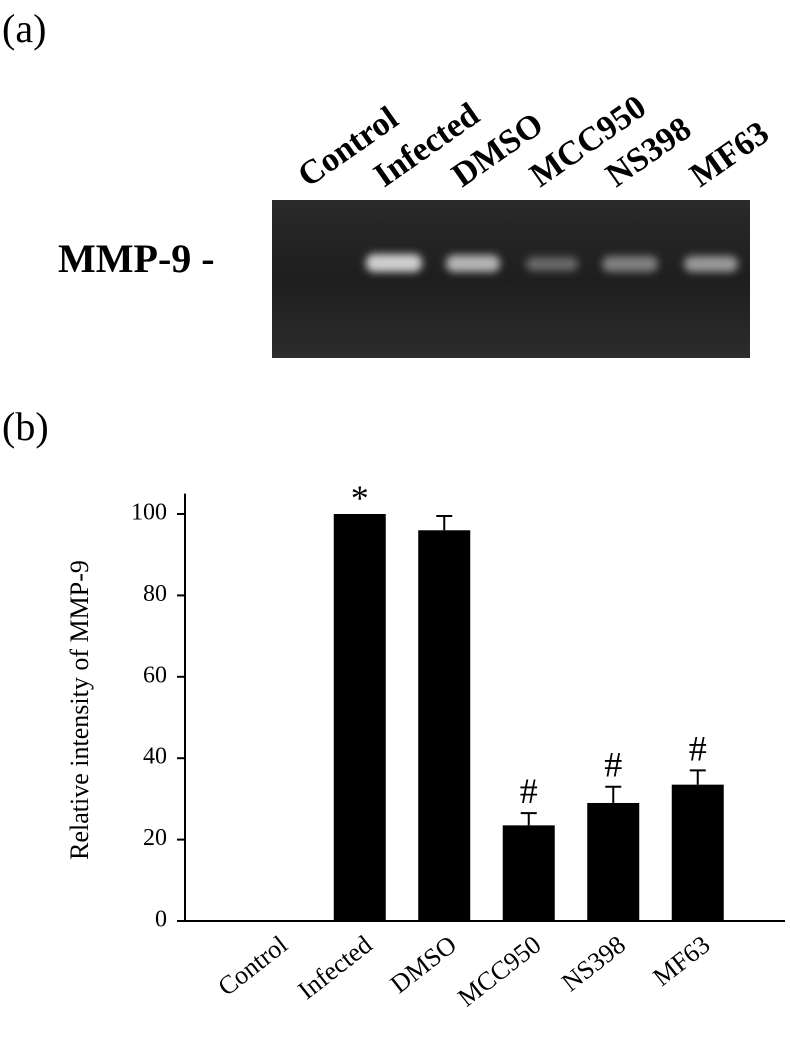 The height and width of the screenshot is (1054, 790). What do you see at coordinates (729, 154) in the screenshot?
I see `lane-label: MF63` at bounding box center [729, 154].